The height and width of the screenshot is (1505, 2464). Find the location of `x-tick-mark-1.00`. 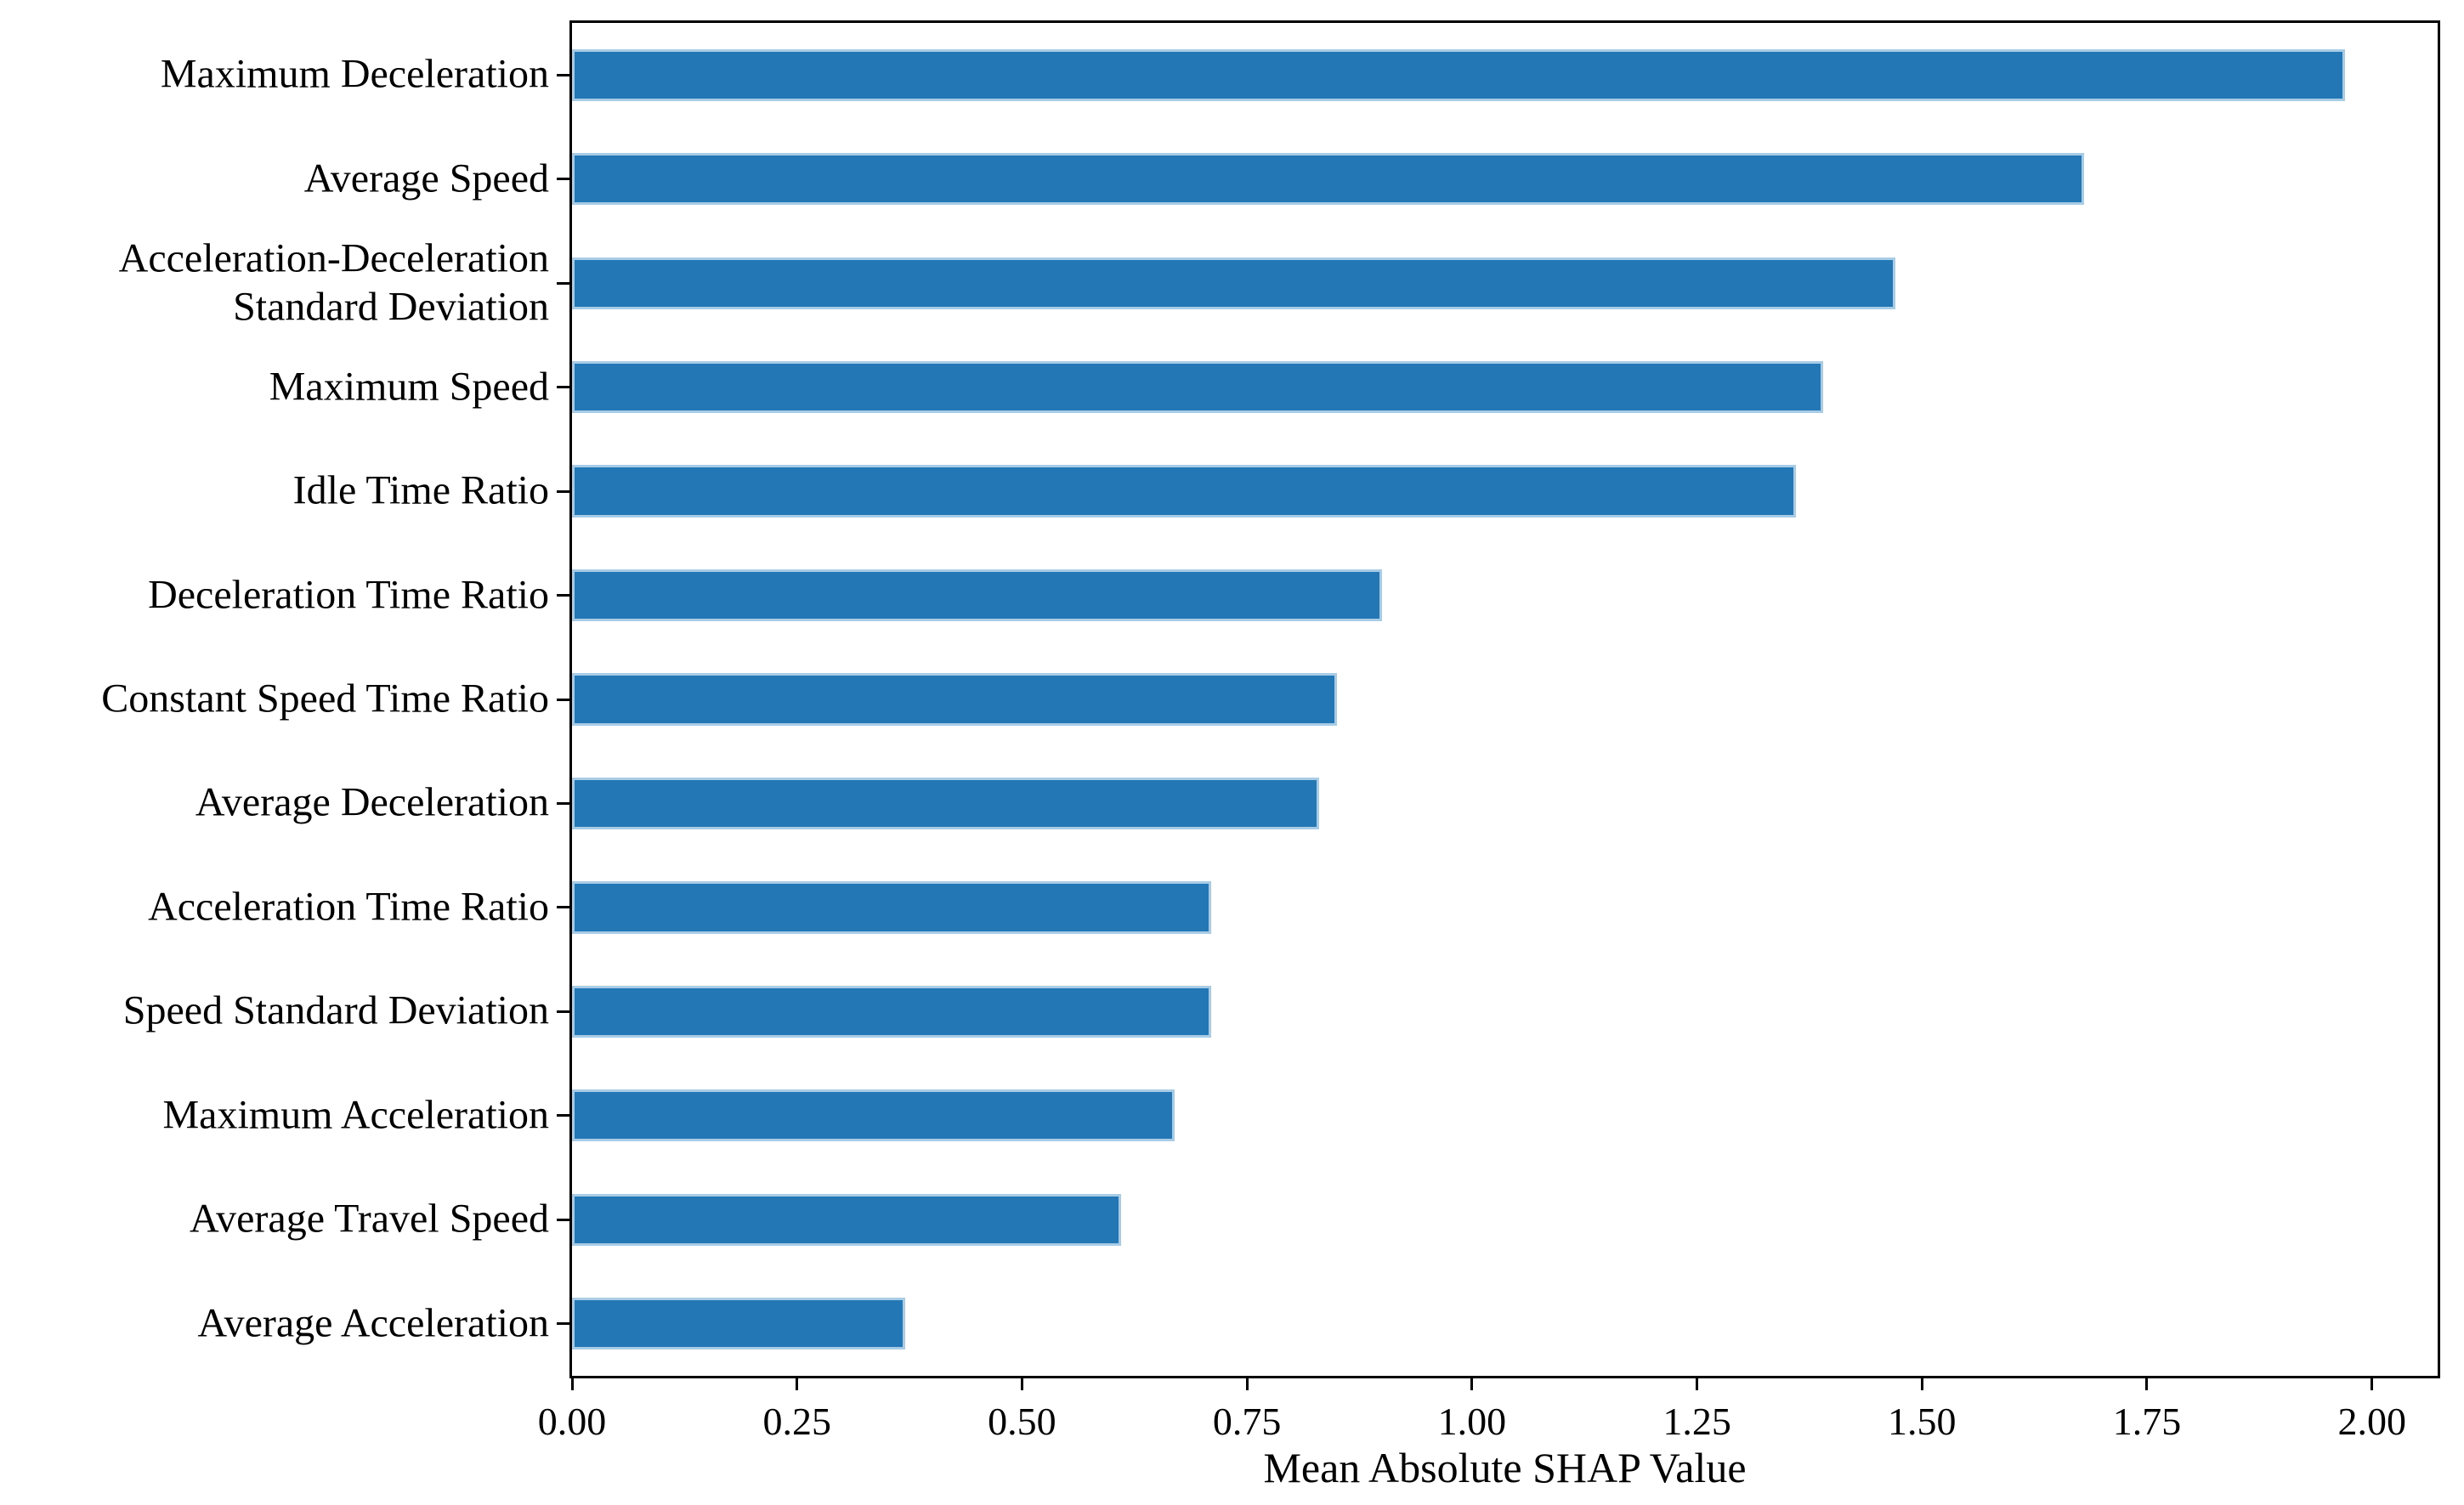

x-tick-mark-1.00 is located at coordinates (1472, 1384).